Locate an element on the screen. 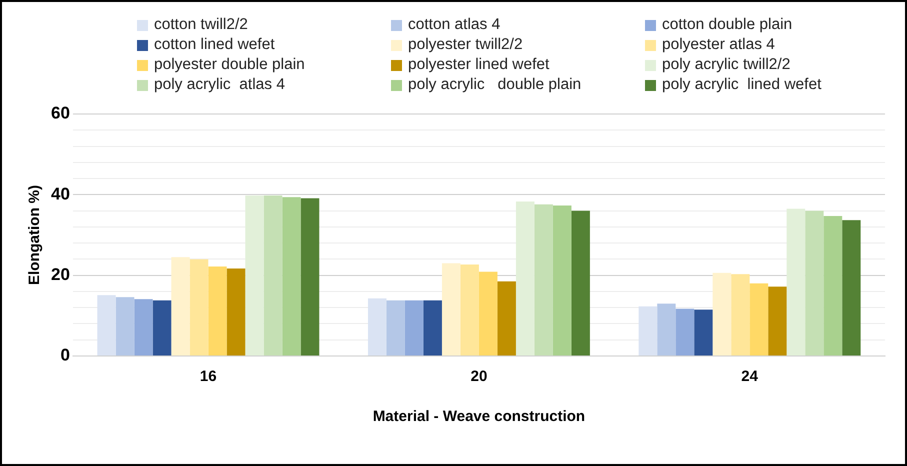  legend-label: poly acrylic lined wefet is located at coordinates (742, 85).